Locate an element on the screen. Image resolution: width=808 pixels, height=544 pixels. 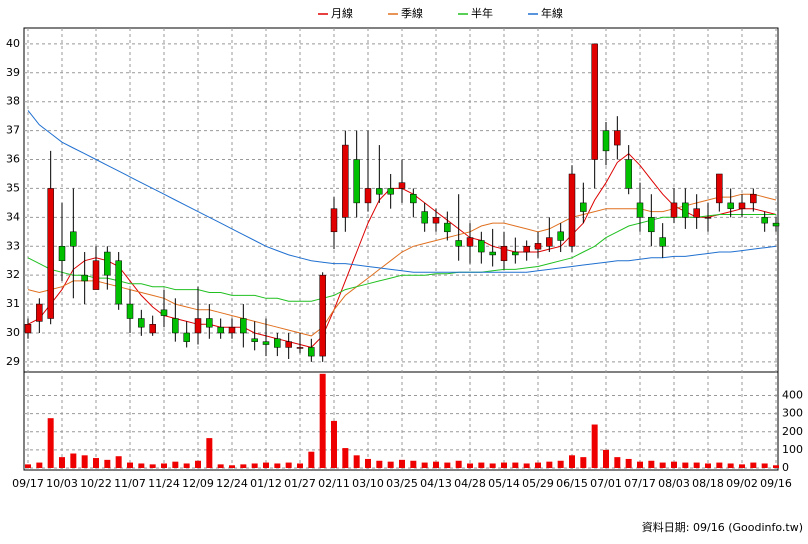
x-tick-label: 05/29 is located at coordinates (538, 483).